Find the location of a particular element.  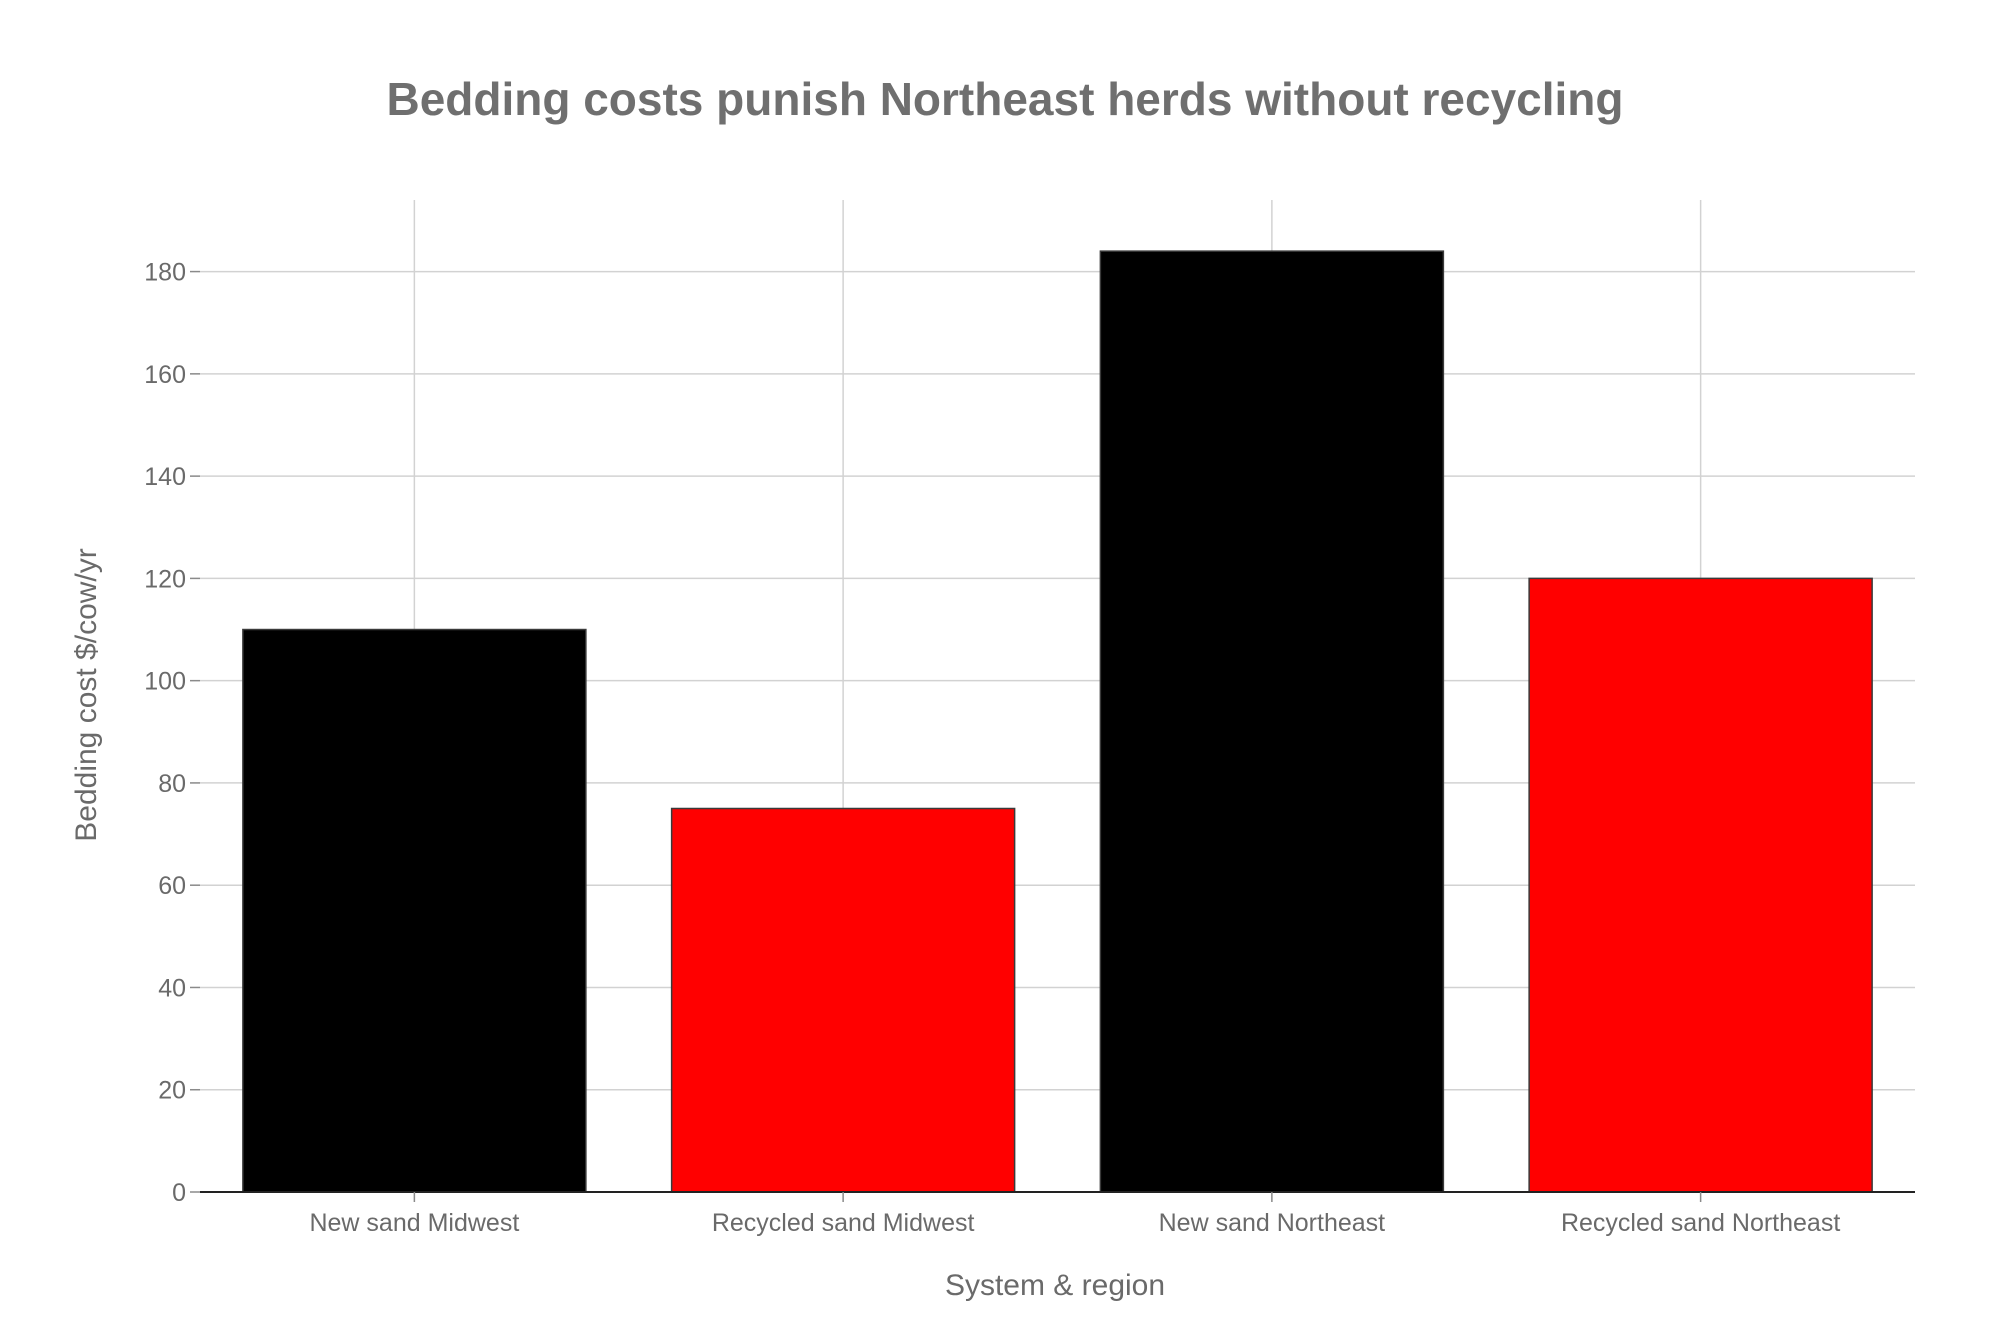

y-tick-label: 0 is located at coordinates (179, 1193).